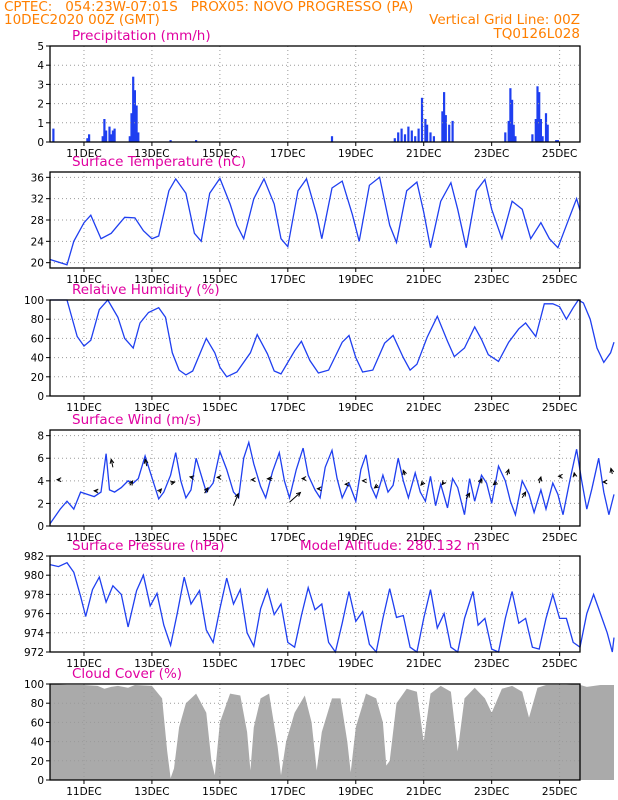  I want to click on y-tick-label: 60, so click(37, 339).